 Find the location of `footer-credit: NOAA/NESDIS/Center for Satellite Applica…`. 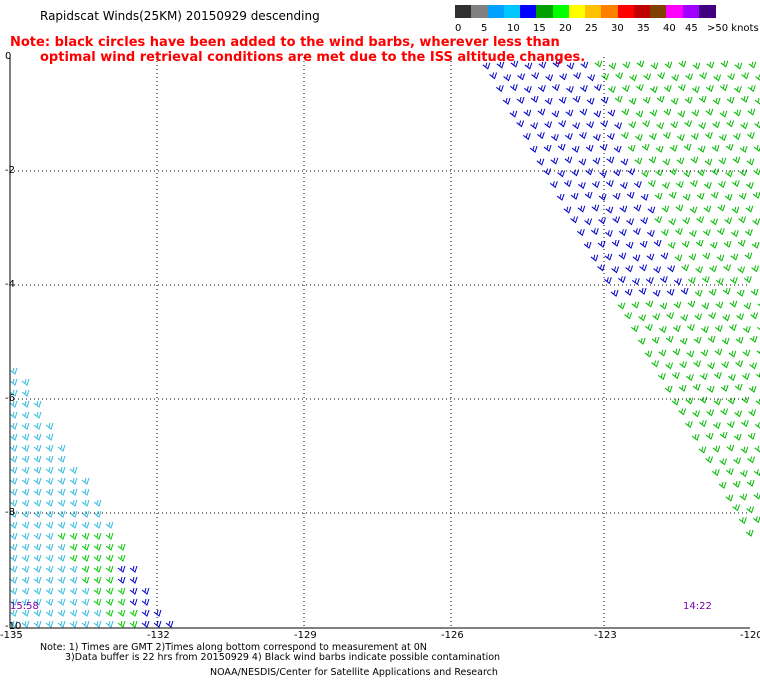

footer-credit: NOAA/NESDIS/Center for Satellite Applica… is located at coordinates (354, 672).